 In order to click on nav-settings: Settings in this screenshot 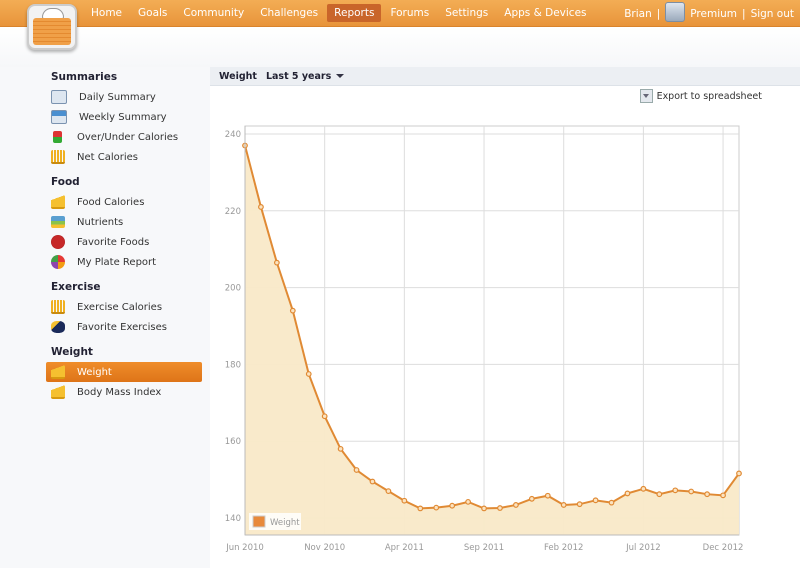, I will do `click(467, 13)`.